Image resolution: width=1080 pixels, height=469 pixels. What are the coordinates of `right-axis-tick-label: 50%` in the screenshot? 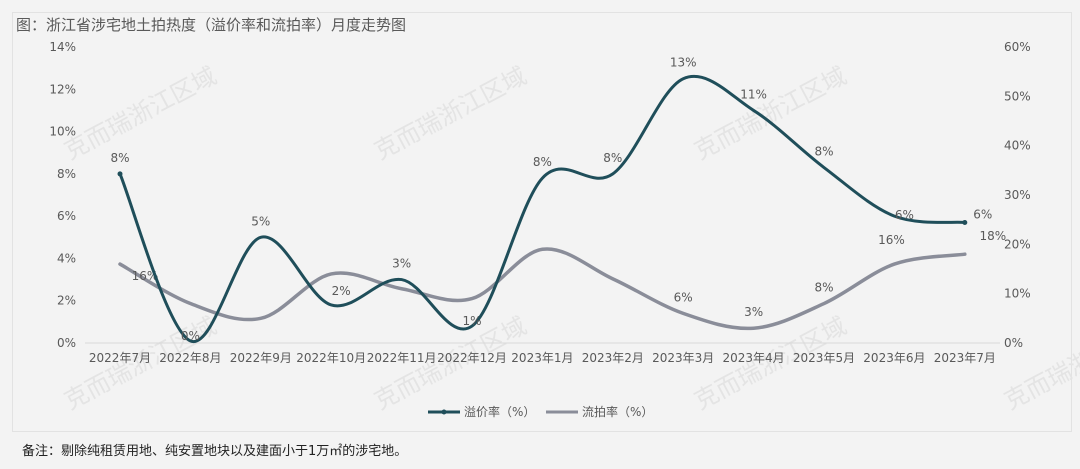 It's located at (1017, 96).